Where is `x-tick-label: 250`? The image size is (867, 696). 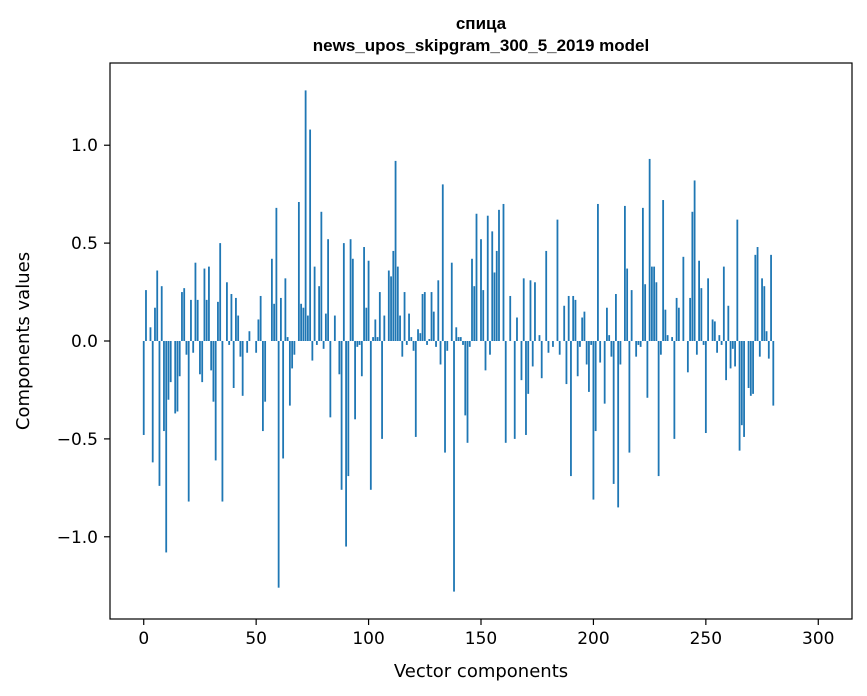 x-tick-label: 250 is located at coordinates (706, 639).